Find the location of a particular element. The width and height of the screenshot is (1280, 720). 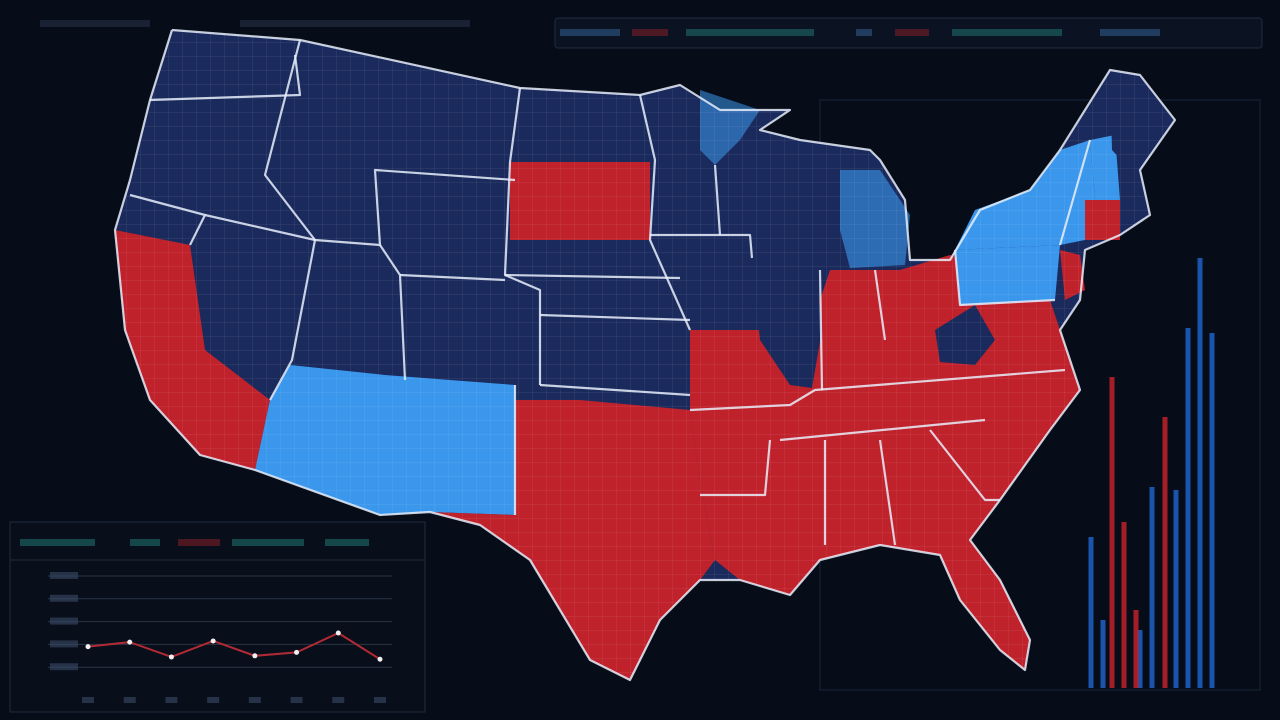

top-left-marks is located at coordinates (255, 23).